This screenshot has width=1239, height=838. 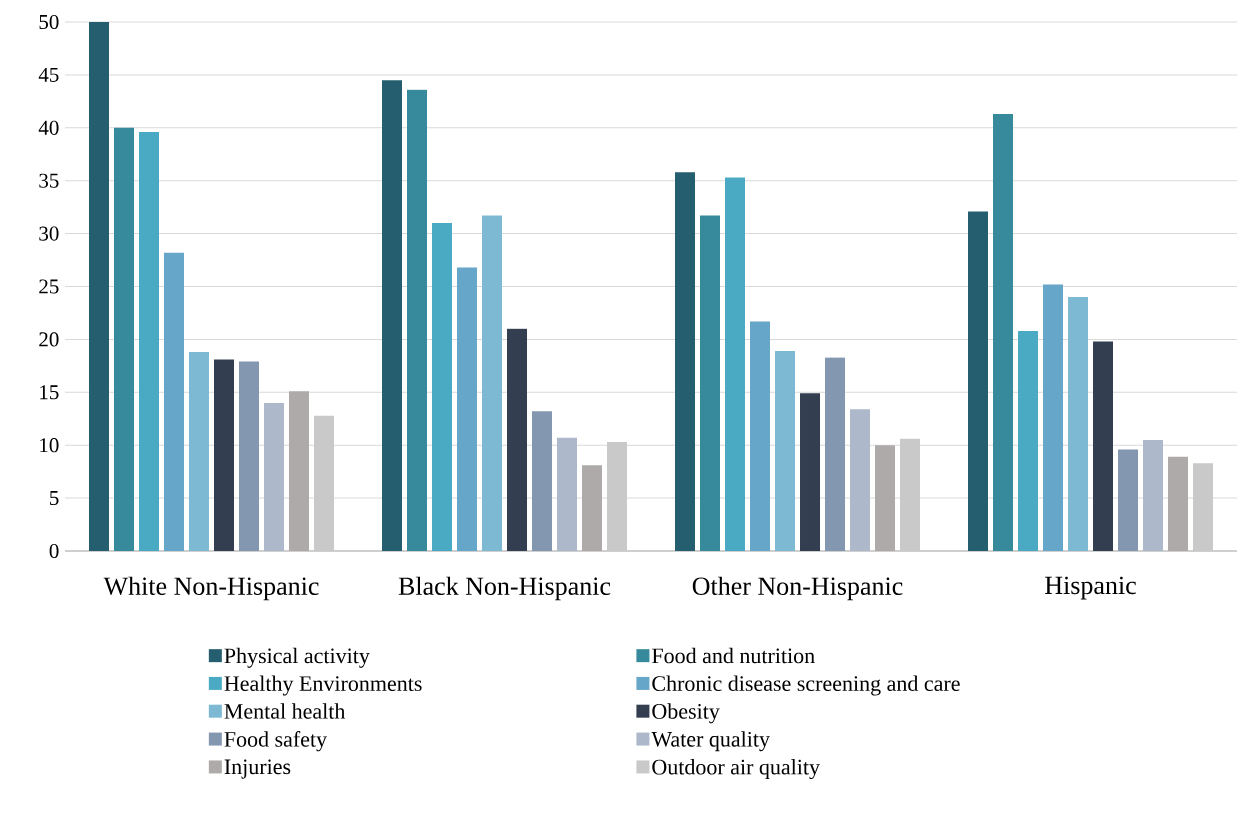 What do you see at coordinates (48, 127) in the screenshot?
I see `y-tick-label: 40` at bounding box center [48, 127].